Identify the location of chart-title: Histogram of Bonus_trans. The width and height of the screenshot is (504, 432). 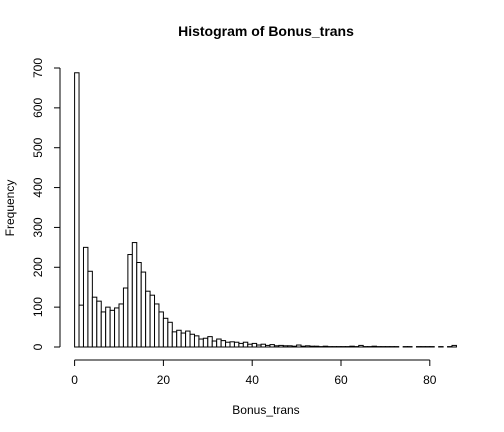
(266, 31).